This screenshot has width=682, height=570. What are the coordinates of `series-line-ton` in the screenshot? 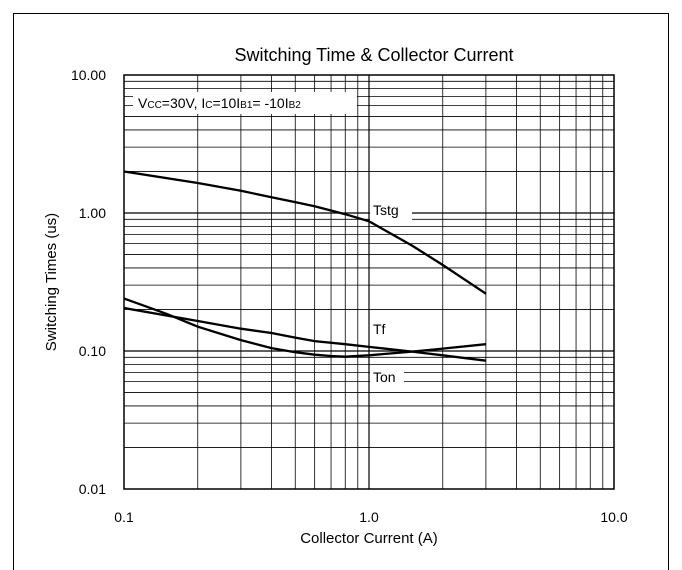 It's located at (305, 327).